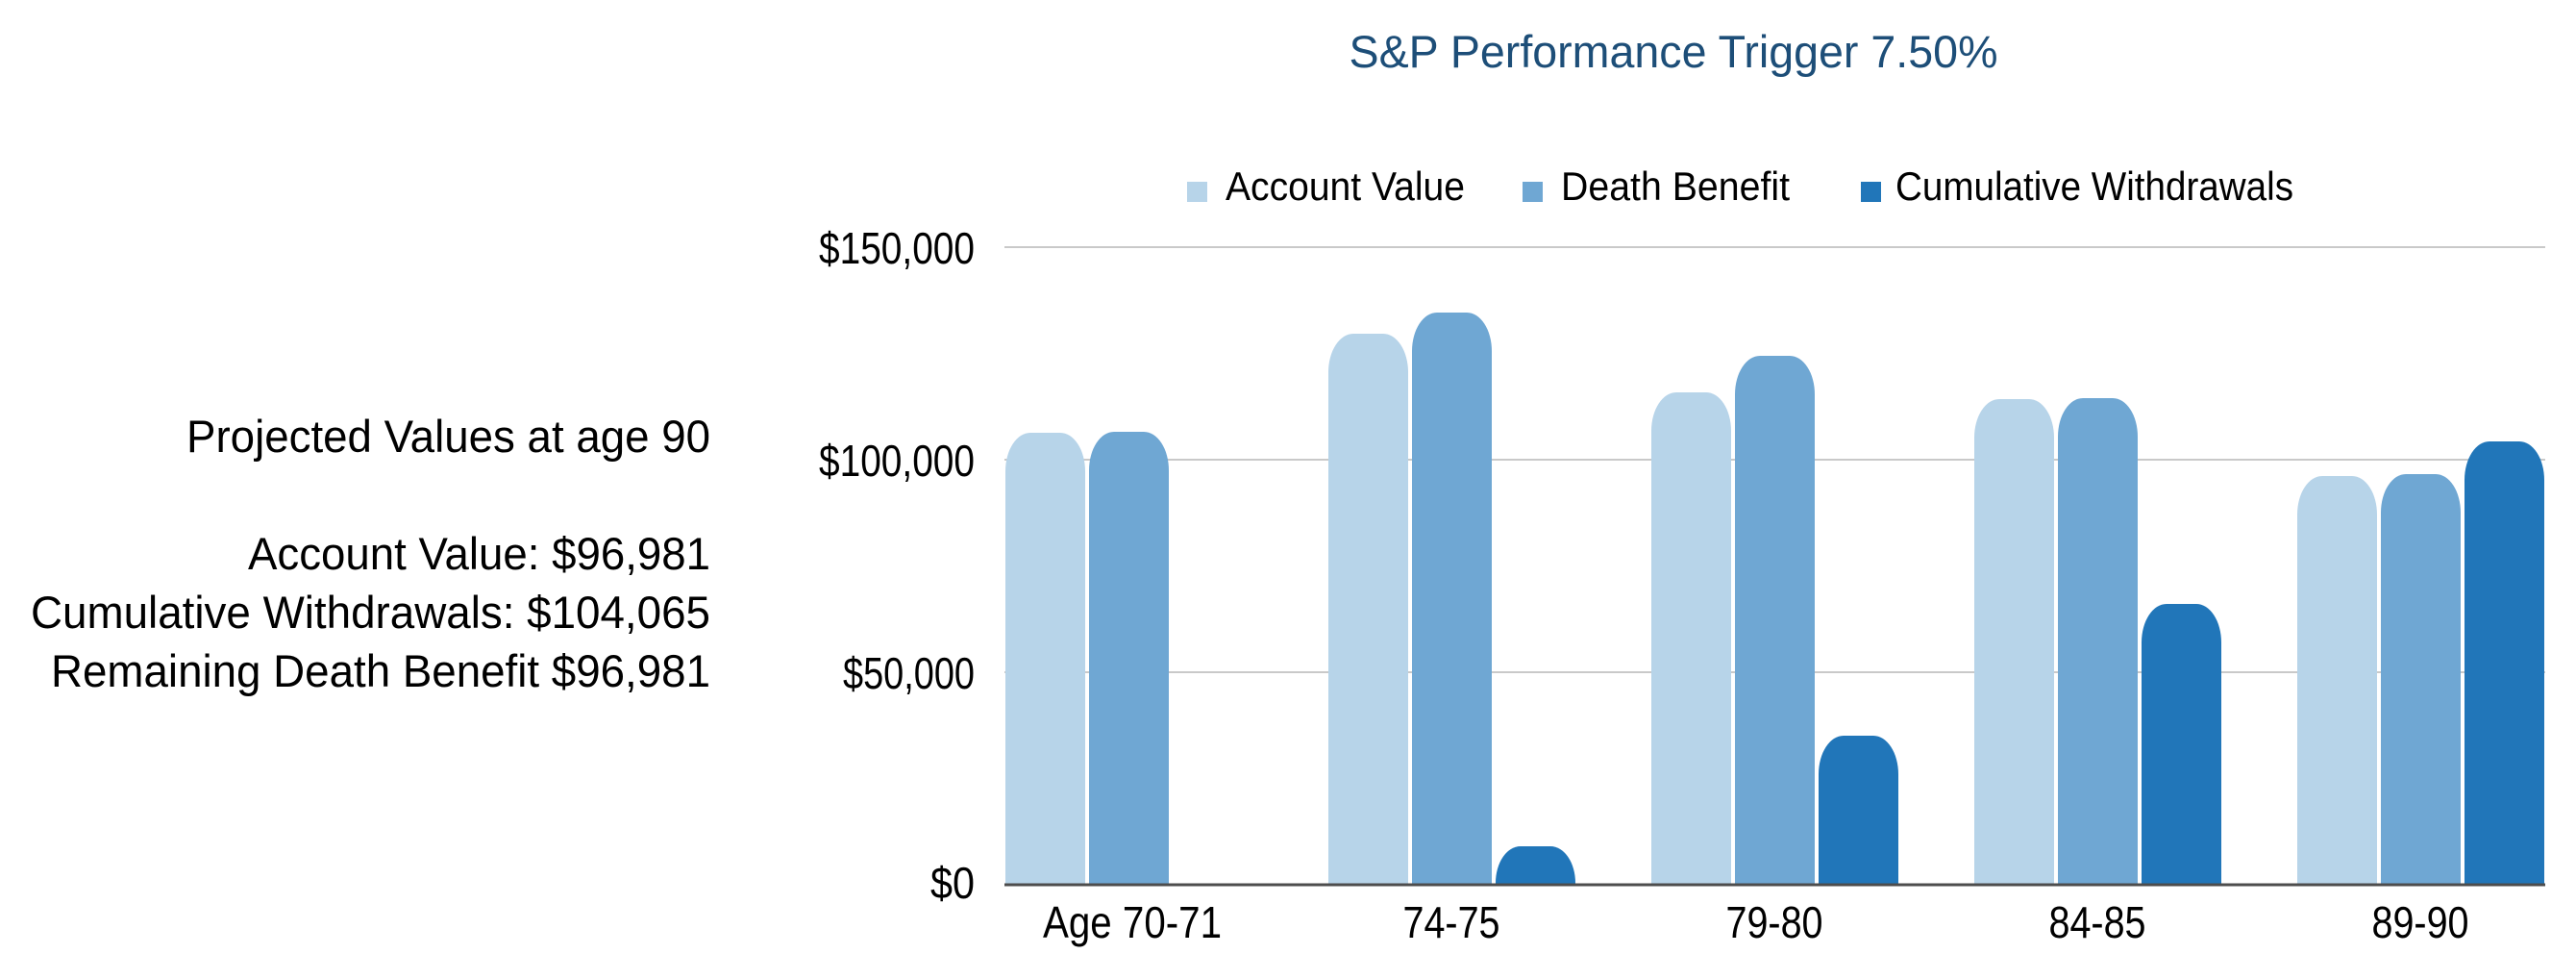 The height and width of the screenshot is (954, 2576). What do you see at coordinates (2094, 186) in the screenshot?
I see `svg-text: Cumulative Withdrawals` at bounding box center [2094, 186].